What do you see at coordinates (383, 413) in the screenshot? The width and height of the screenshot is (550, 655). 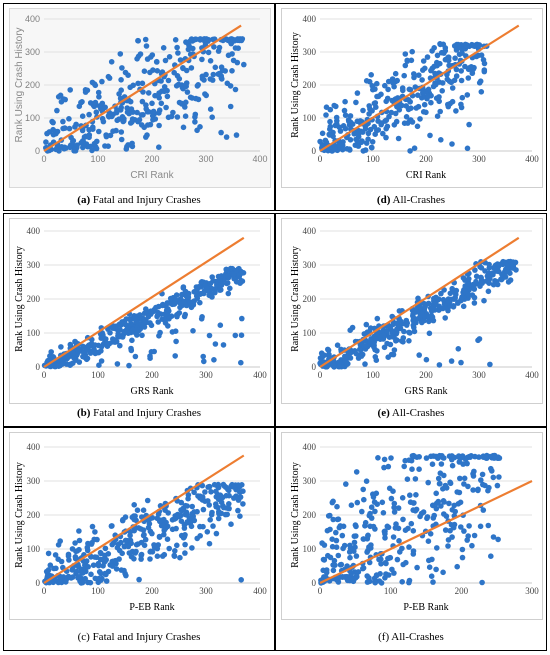 I see `caption-letter-e: (e)` at bounding box center [383, 413].